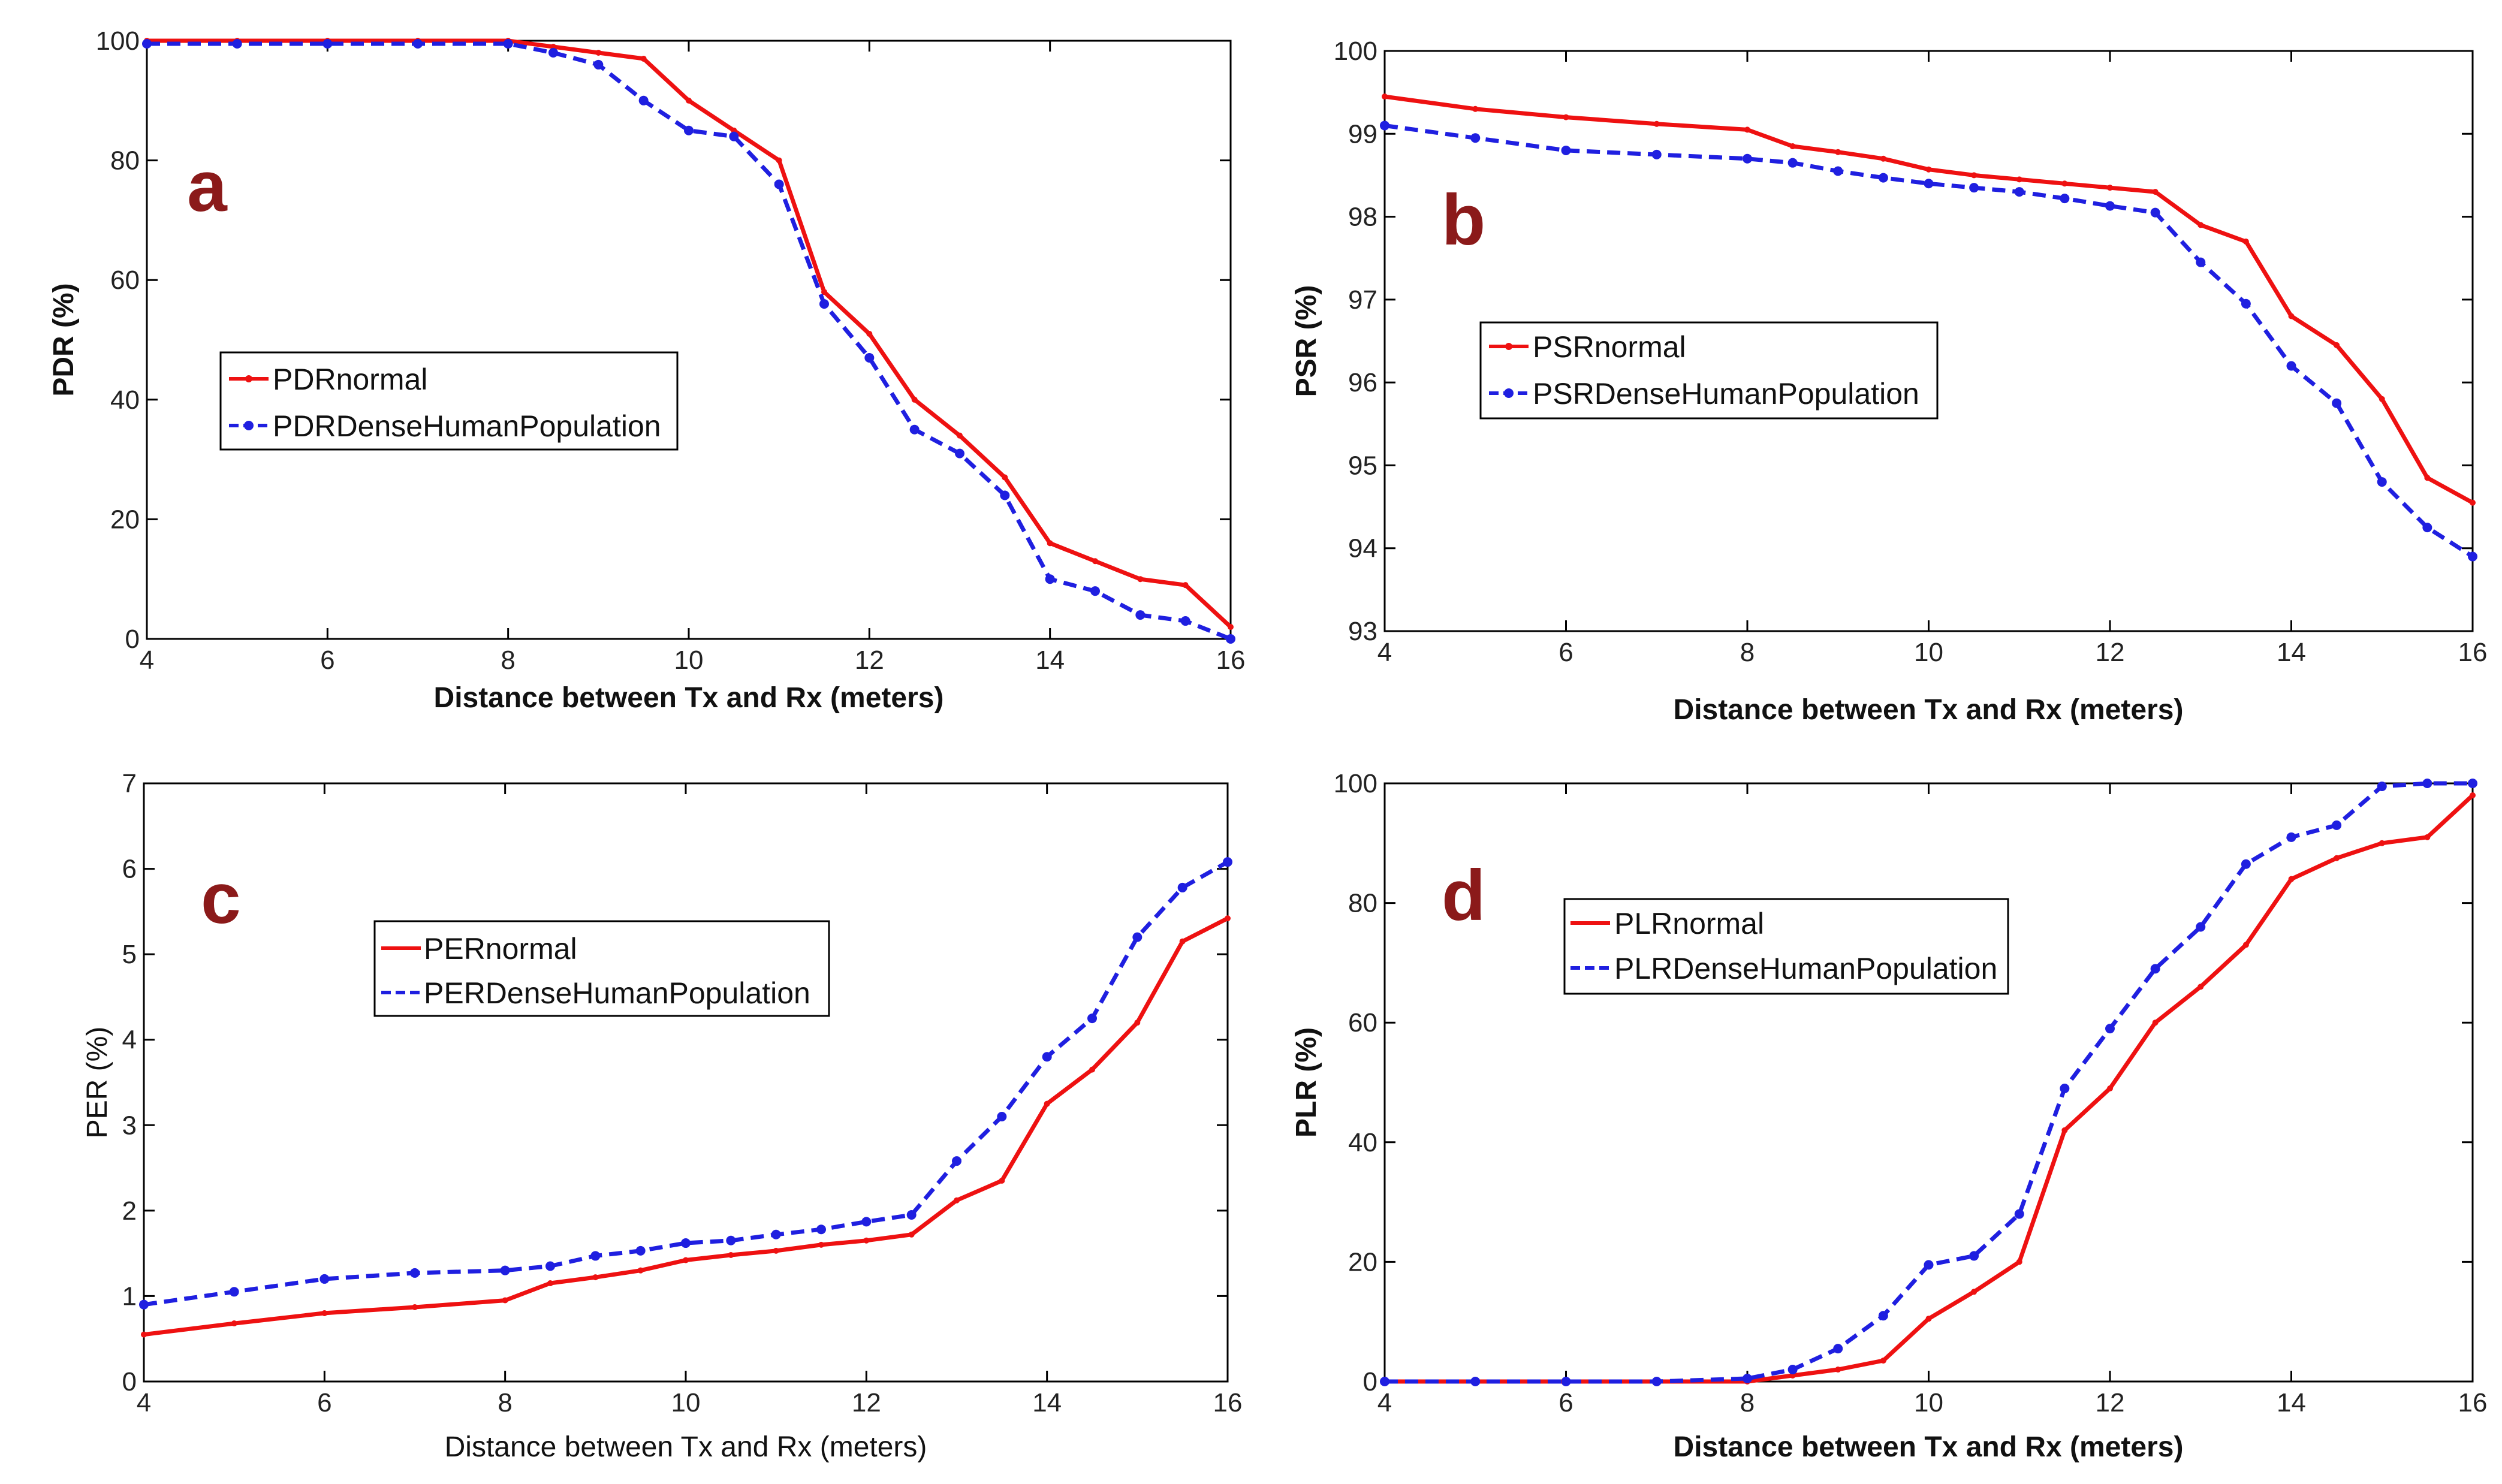 This screenshot has width=2502, height=1484. Describe the element at coordinates (1355, 52) in the screenshot. I see `y-tick-label: 100` at that location.